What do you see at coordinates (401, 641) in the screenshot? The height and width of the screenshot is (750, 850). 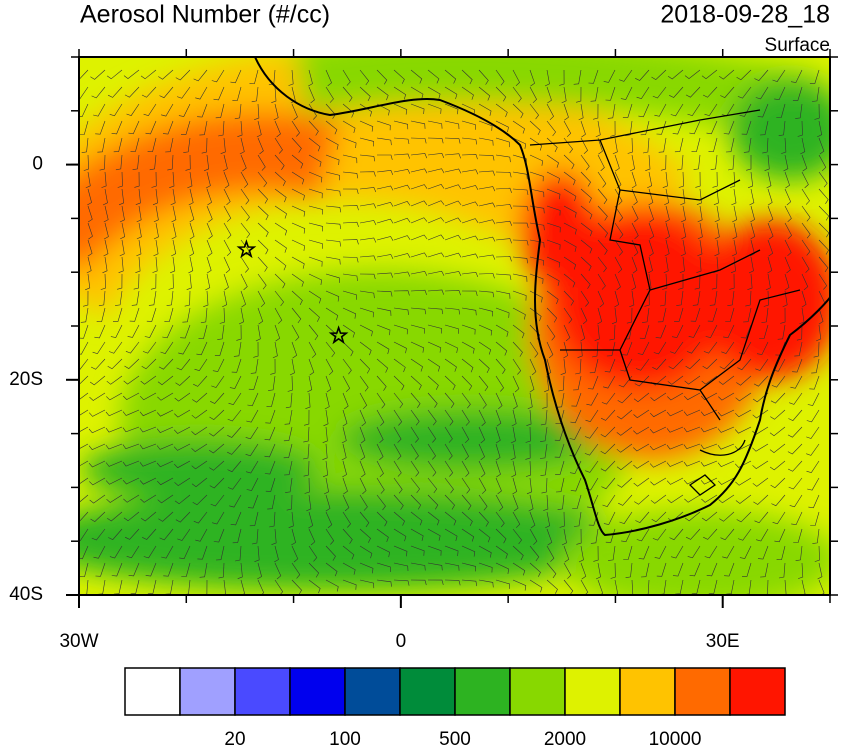 I see `x-tick-label: 0` at bounding box center [401, 641].